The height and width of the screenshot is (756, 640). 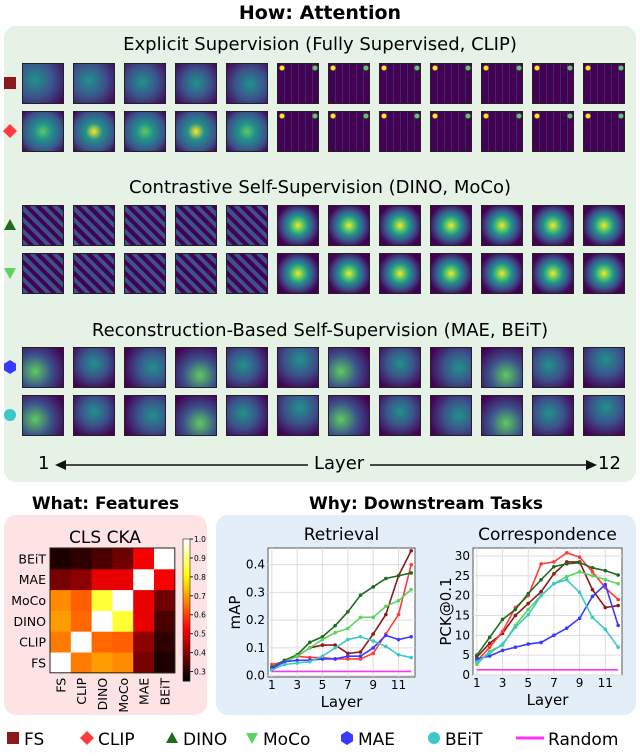 I want to click on x-tick-label: 3, so click(x=503, y=683).